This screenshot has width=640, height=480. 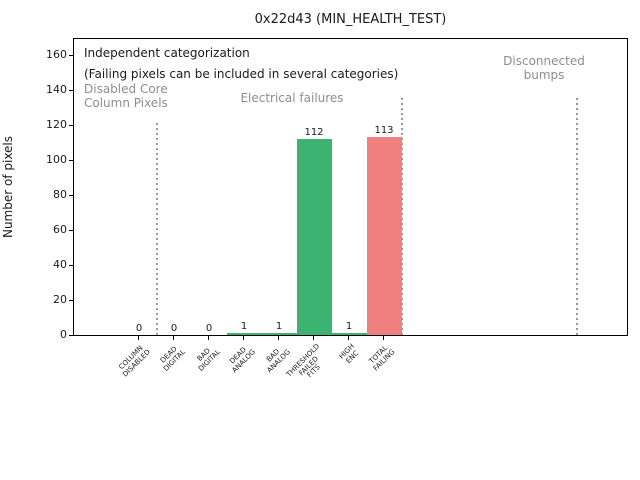 I want to click on chart-title: 0x22d43 (MIN_HEALTH_TEST), so click(x=350, y=19).